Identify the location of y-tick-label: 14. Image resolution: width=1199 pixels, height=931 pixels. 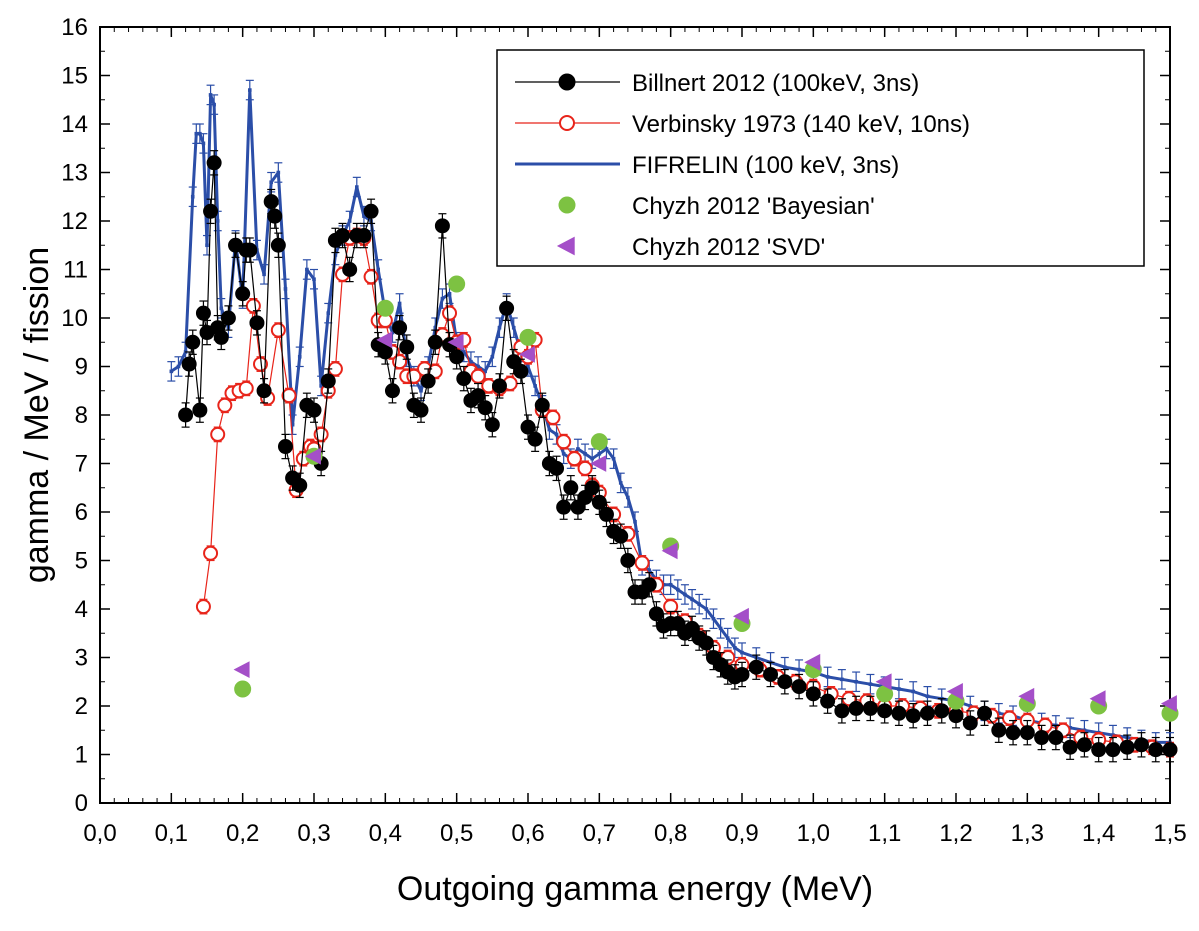
(74, 124).